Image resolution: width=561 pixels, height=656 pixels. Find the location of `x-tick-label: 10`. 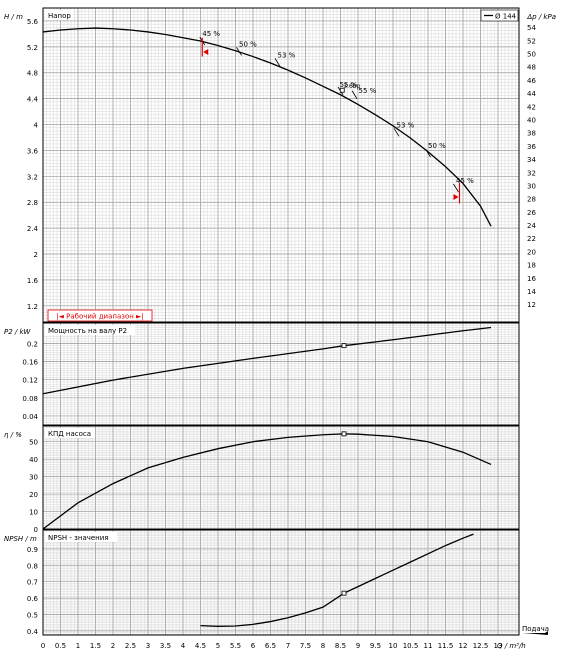

x-tick-label: 10 is located at coordinates (393, 646).